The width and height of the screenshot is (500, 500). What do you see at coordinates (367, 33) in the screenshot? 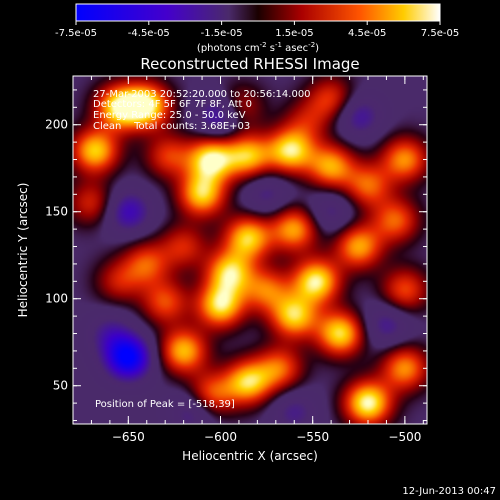
I see `colorbar-tick-label: 4.5e-05` at bounding box center [367, 33].